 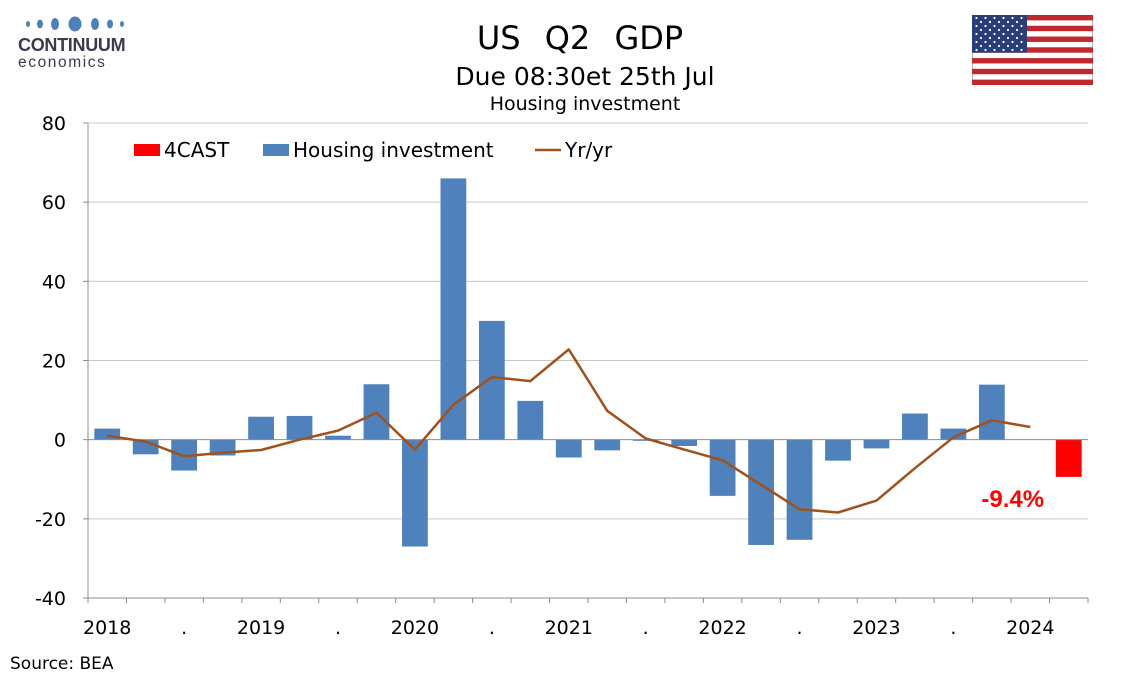 I want to click on page-title: US Q2 GDP, so click(x=580, y=38).